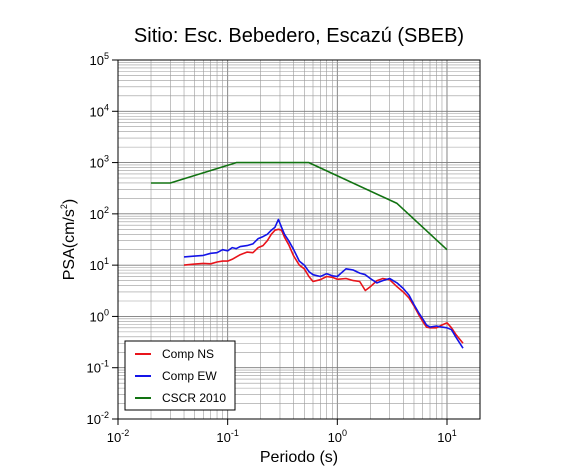  Describe the element at coordinates (106, 159) in the screenshot. I see `y-tick-exponent: 3` at that location.